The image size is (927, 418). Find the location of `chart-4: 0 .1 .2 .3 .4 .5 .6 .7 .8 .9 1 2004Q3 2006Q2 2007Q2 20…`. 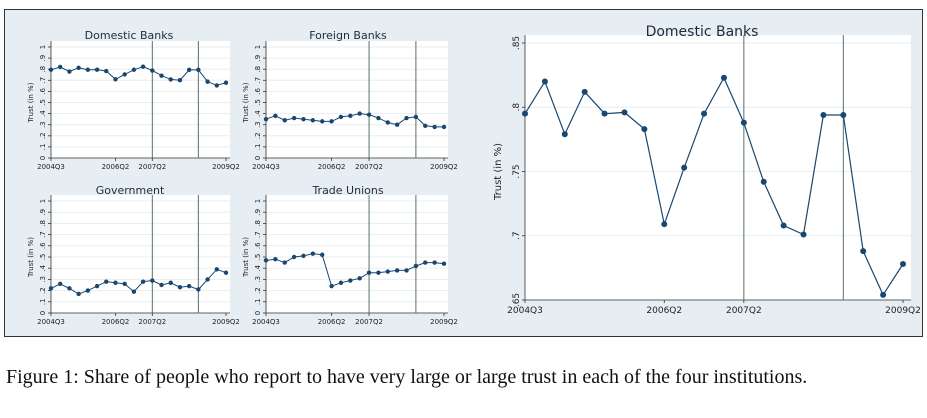

chart-4: 0 .1 .2 .3 .4 .5 .6 .7 .8 .9 1 2004Q3 2006Q2 2007Q2 20… is located at coordinates (350, 255).